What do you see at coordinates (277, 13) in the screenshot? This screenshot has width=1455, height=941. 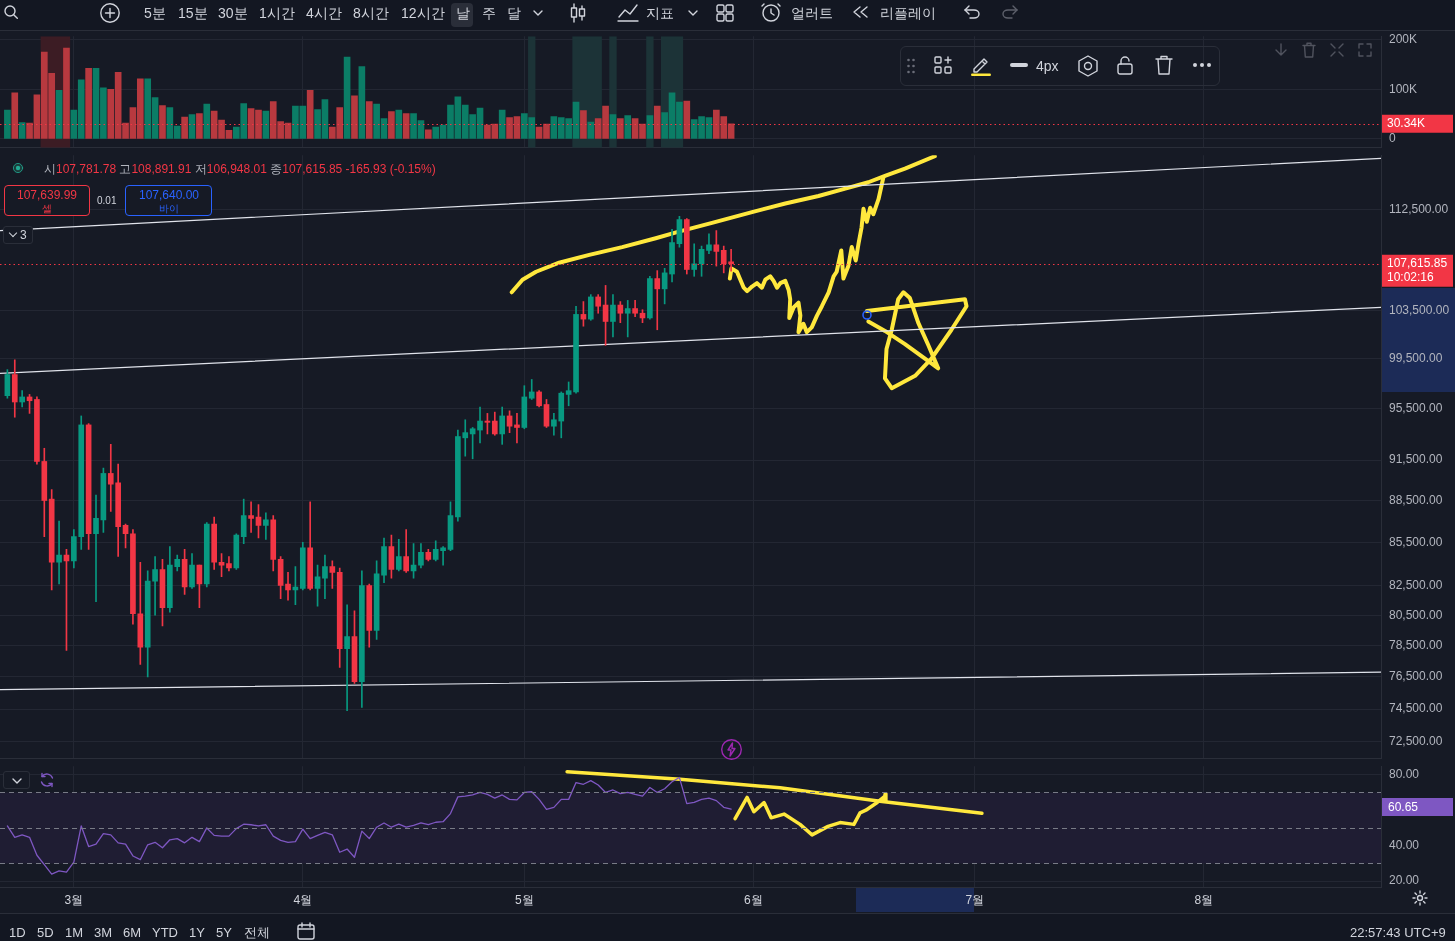 I see `text: 1시간` at bounding box center [277, 13].